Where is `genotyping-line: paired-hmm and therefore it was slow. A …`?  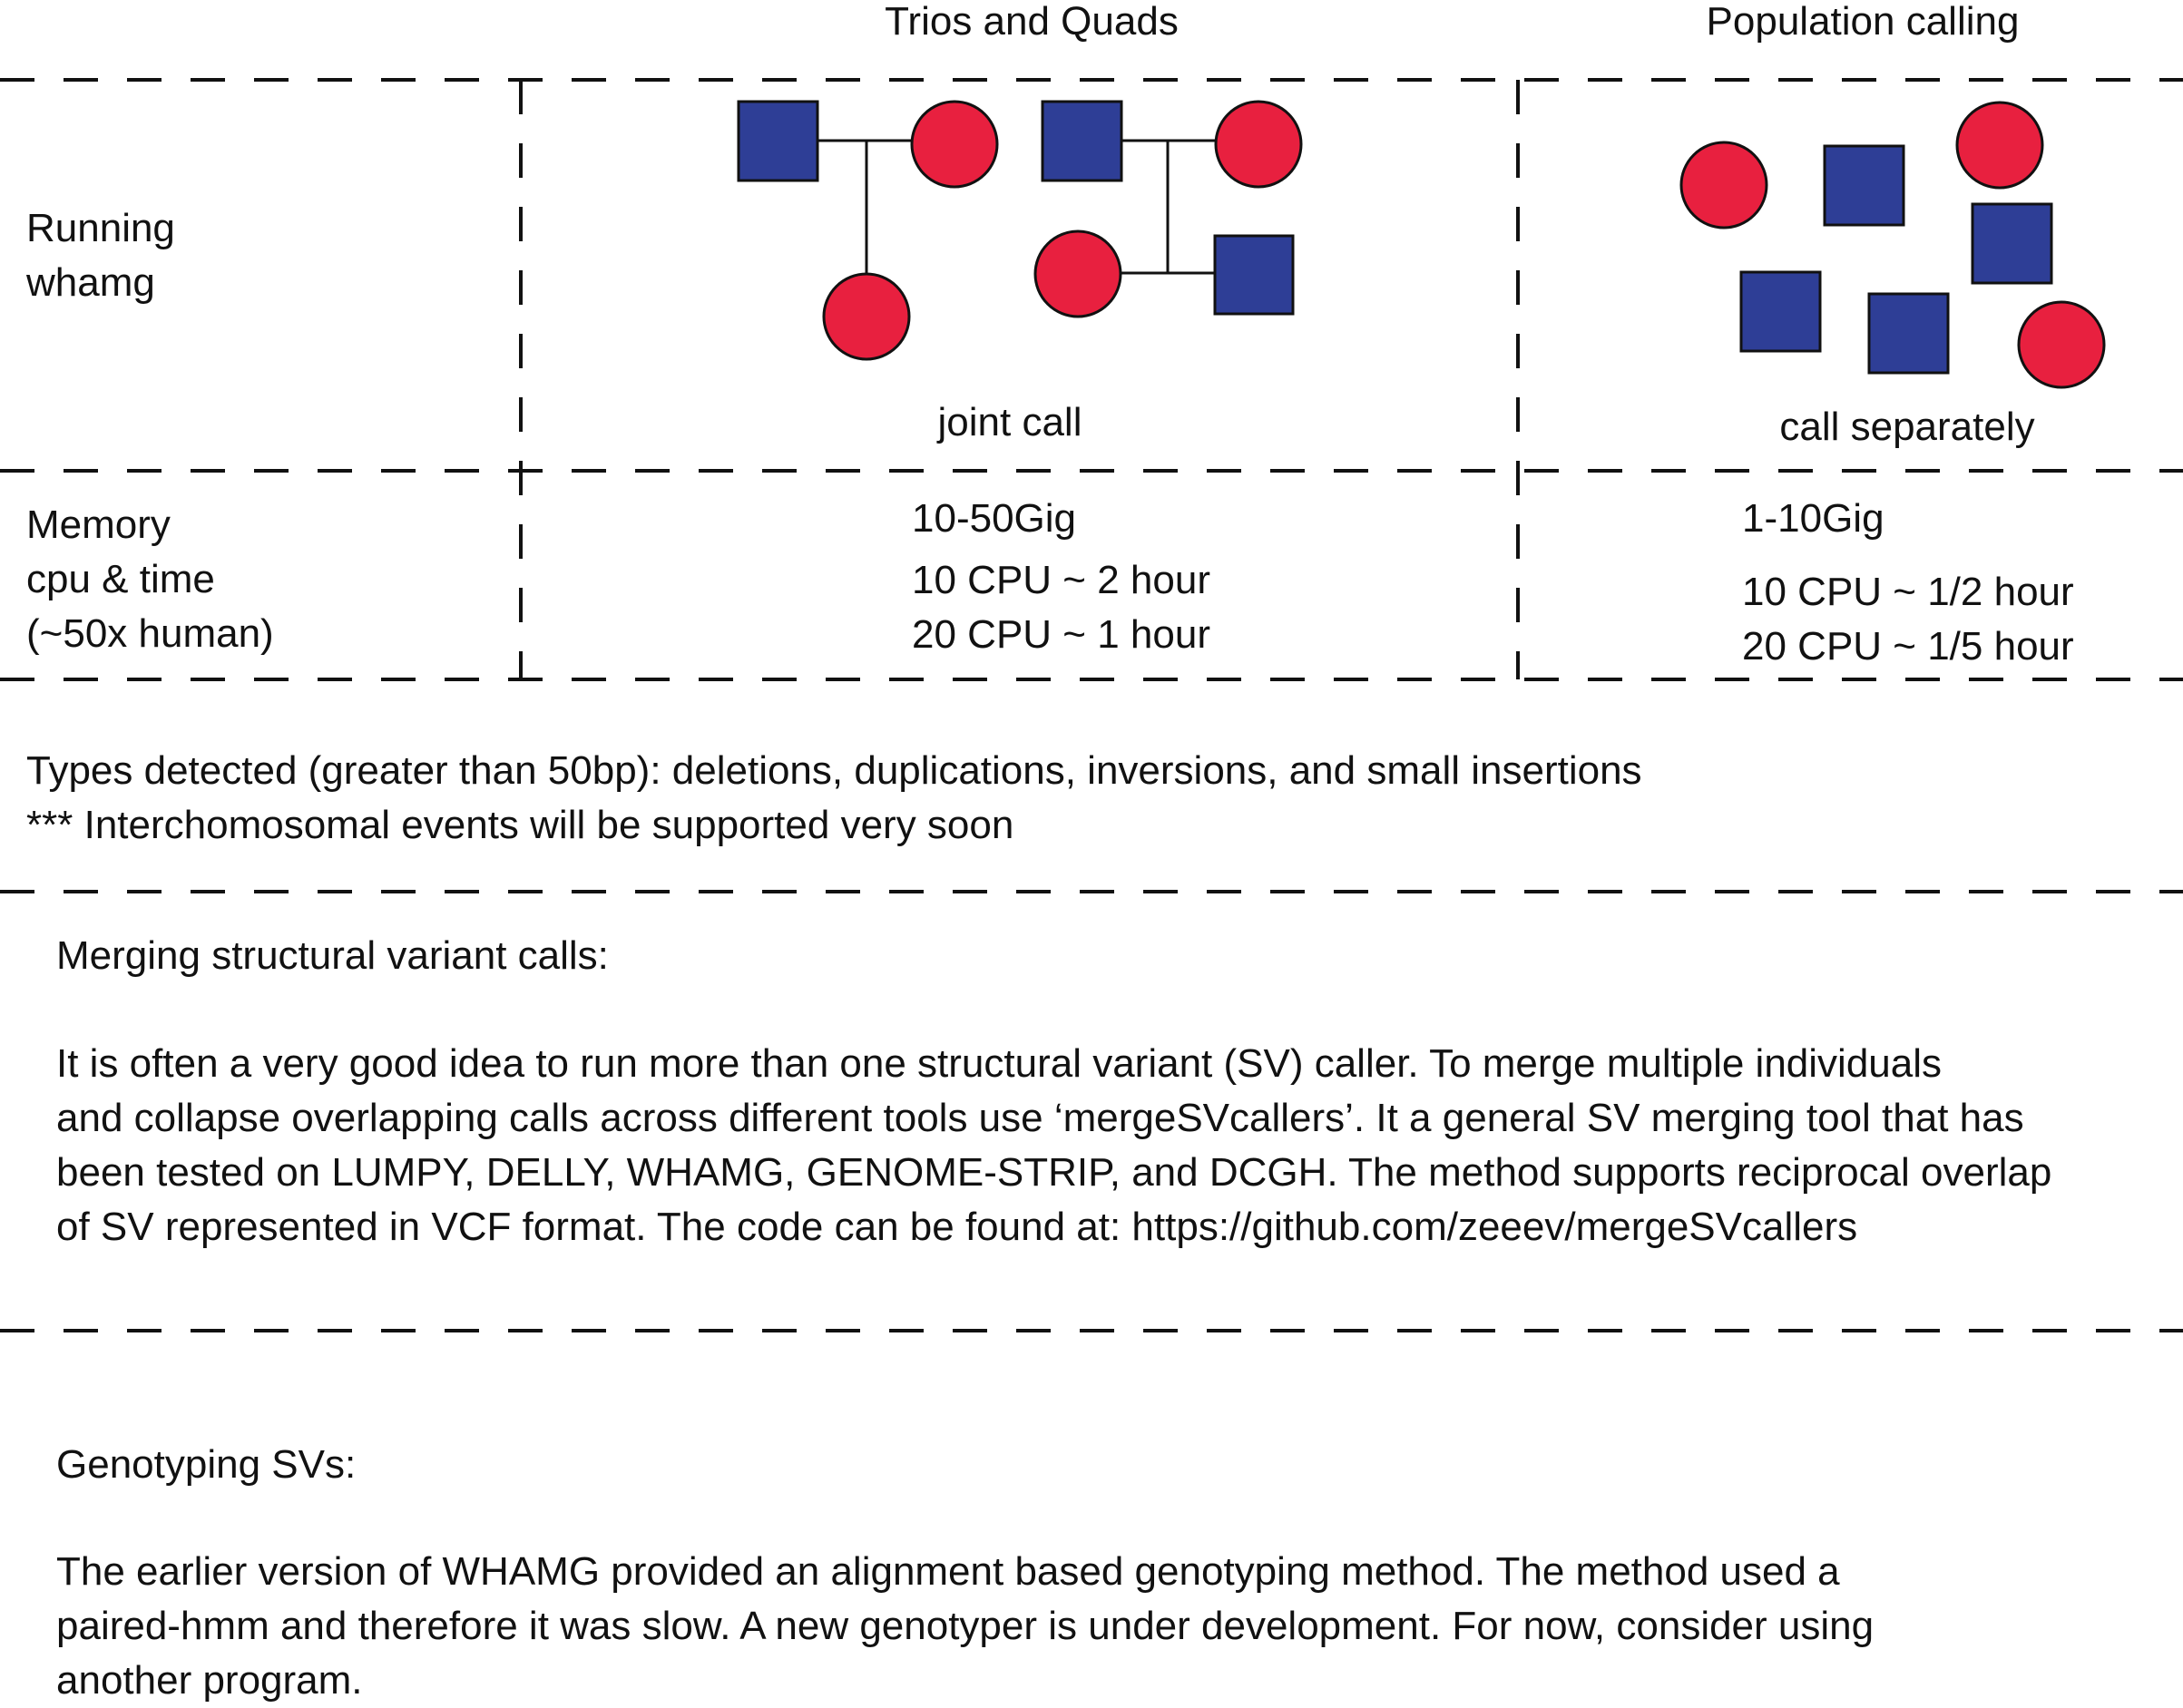
genotyping-line: paired-hmm and therefore it was slow. A … is located at coordinates (966, 1626).